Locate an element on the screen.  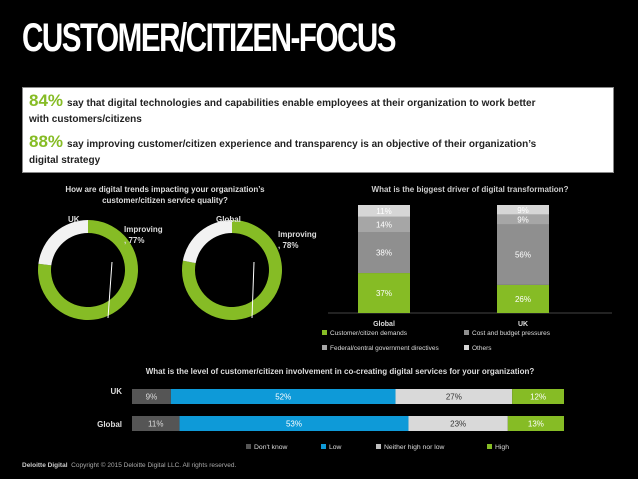
donut-label: UK is located at coordinates (74, 219).